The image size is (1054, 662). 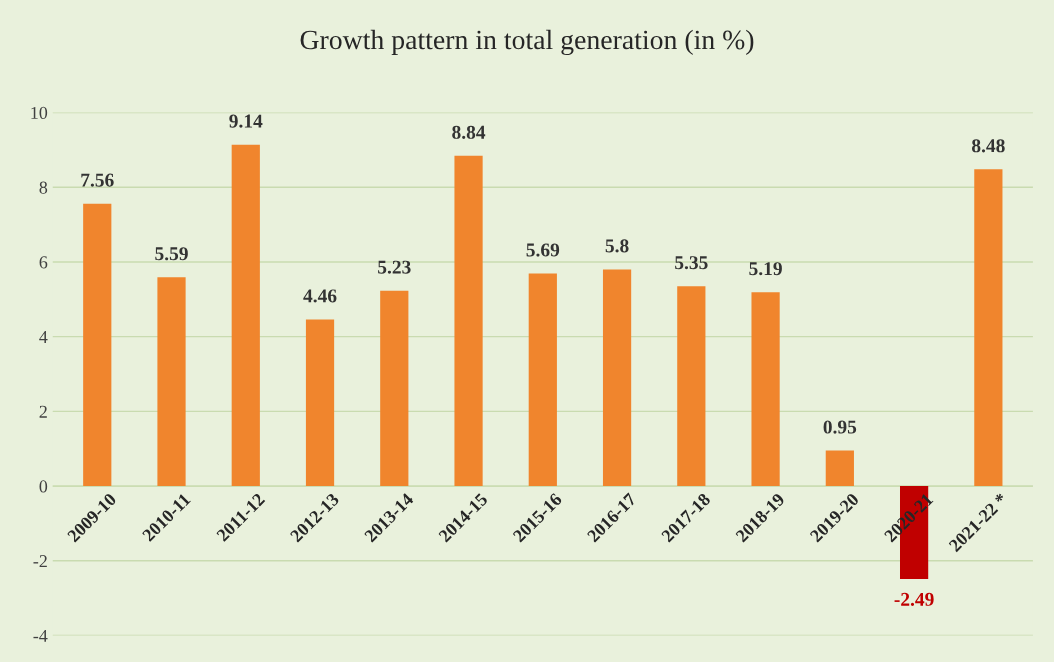 What do you see at coordinates (527, 42) in the screenshot?
I see `chart-title: Growth pattern in total generation (in %)` at bounding box center [527, 42].